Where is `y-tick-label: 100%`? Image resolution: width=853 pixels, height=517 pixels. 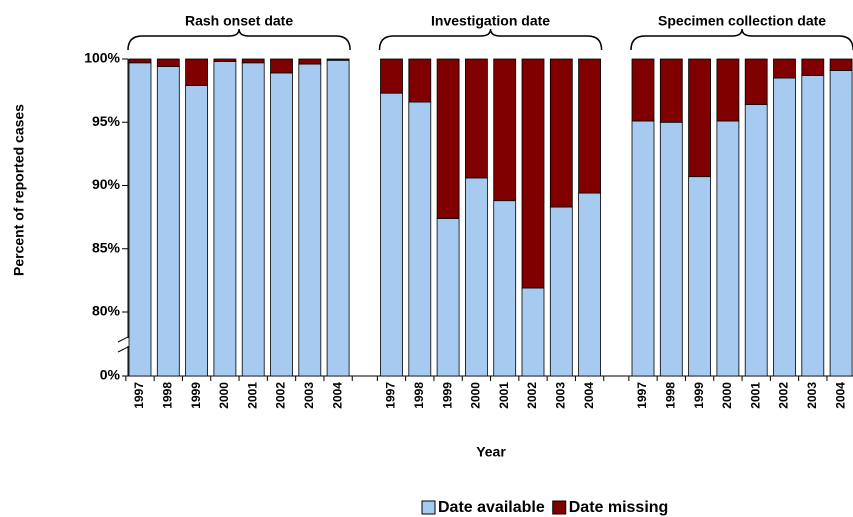
y-tick-label: 100% is located at coordinates (102, 58).